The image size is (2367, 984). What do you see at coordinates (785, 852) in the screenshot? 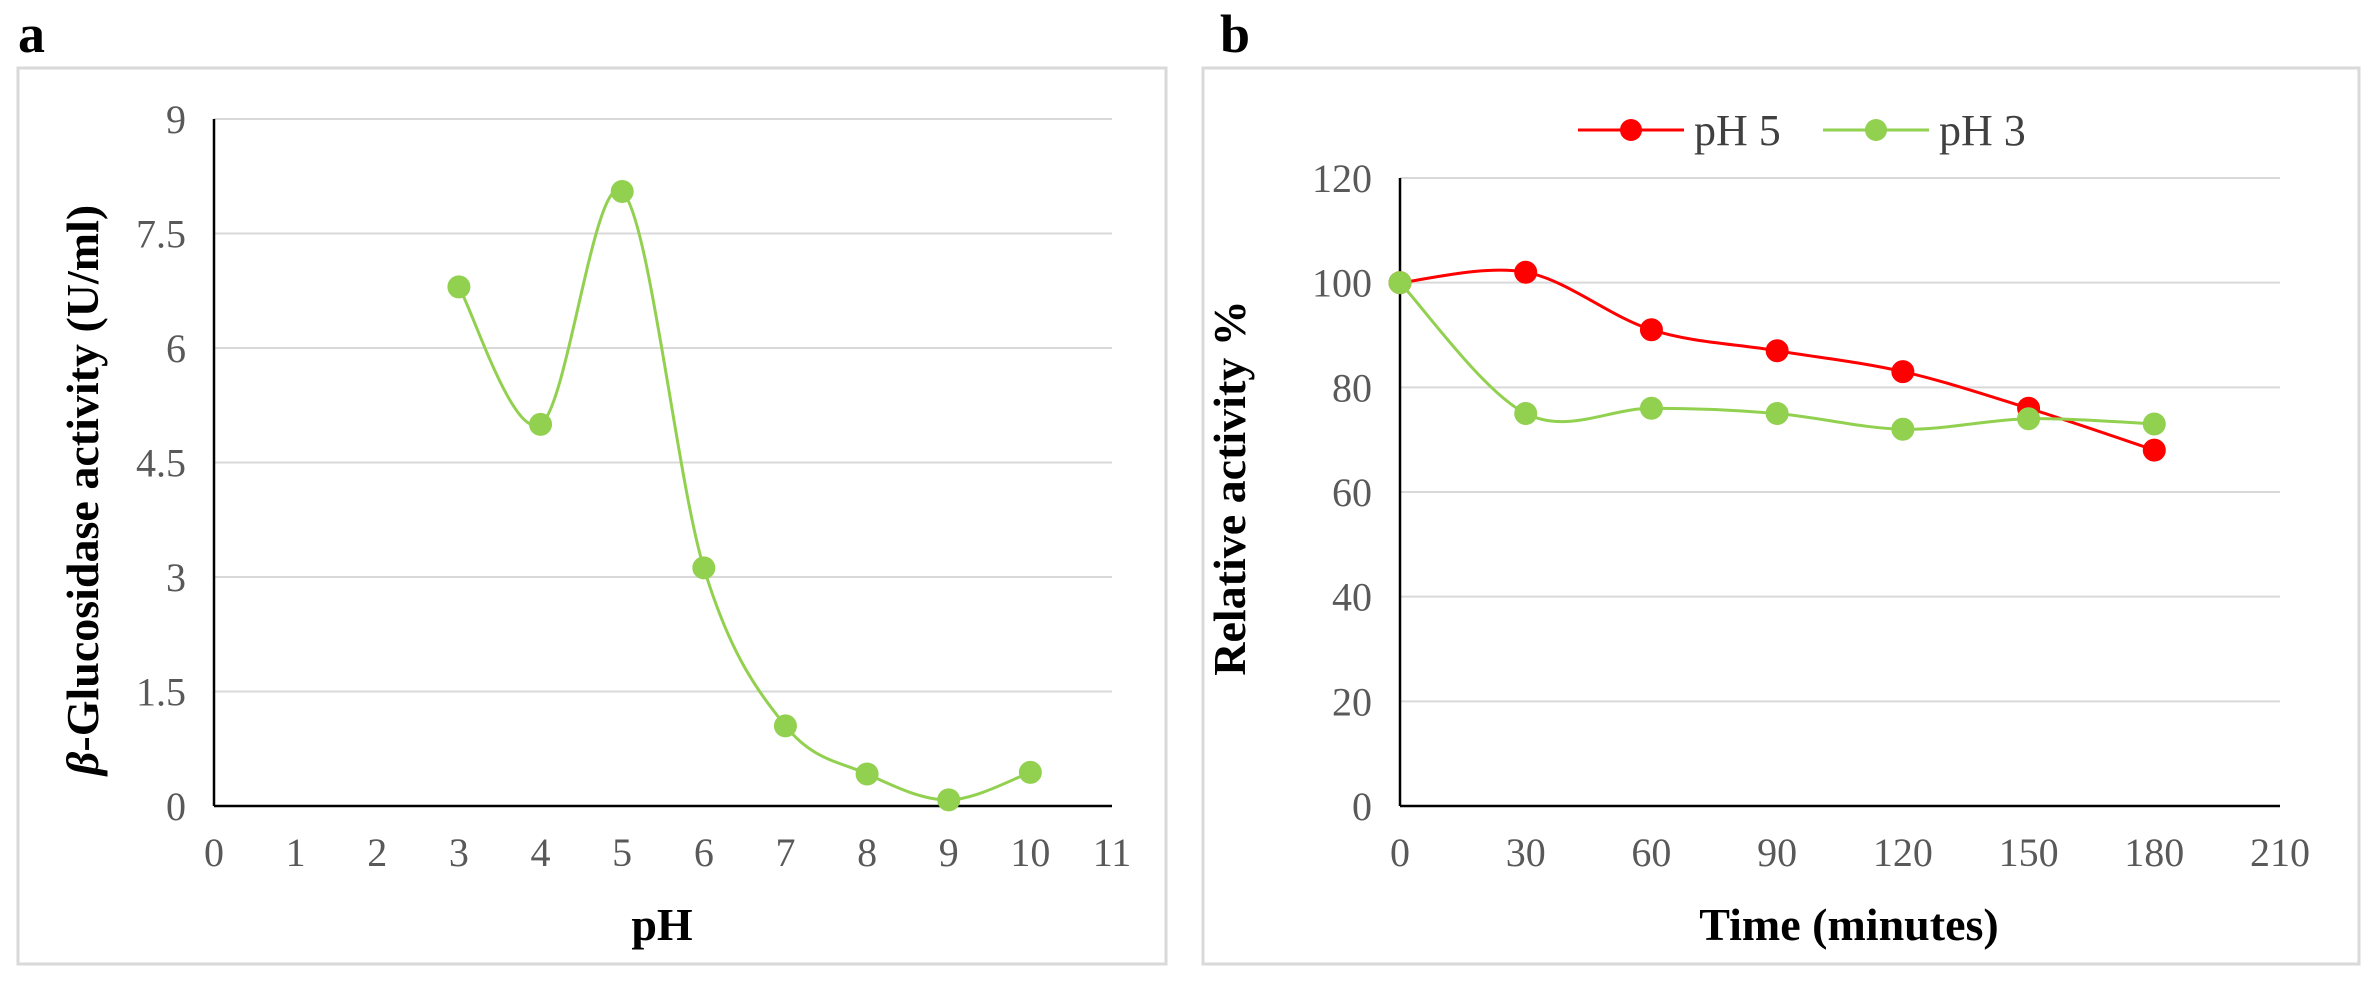
I see `chart-a-x-tick-label: 7` at bounding box center [785, 852].